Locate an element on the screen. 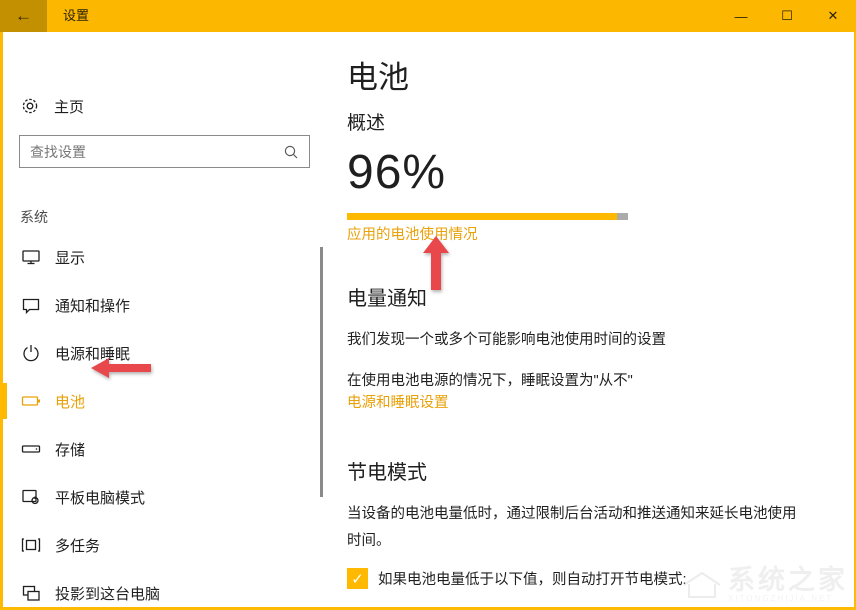  maximize-icon: ☐ is located at coordinates (787, 15).